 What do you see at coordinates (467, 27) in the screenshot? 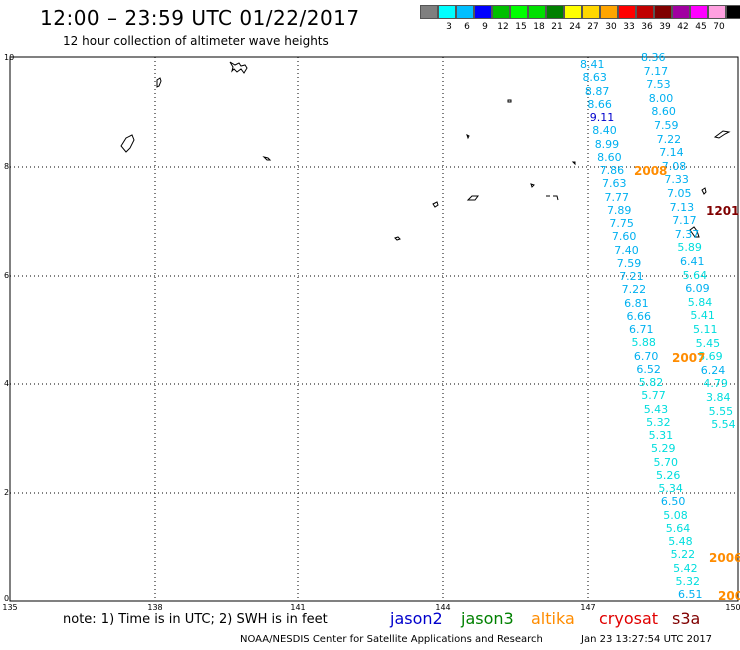
I see `colorbar-tick-label: 6` at bounding box center [467, 27].